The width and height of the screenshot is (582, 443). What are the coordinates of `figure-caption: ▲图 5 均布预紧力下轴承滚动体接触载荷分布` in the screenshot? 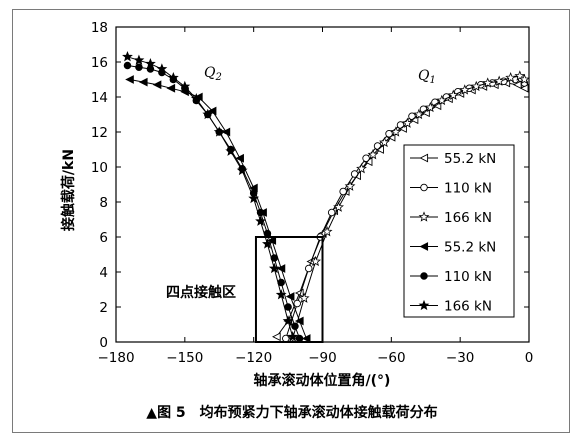 It's located at (291, 412).